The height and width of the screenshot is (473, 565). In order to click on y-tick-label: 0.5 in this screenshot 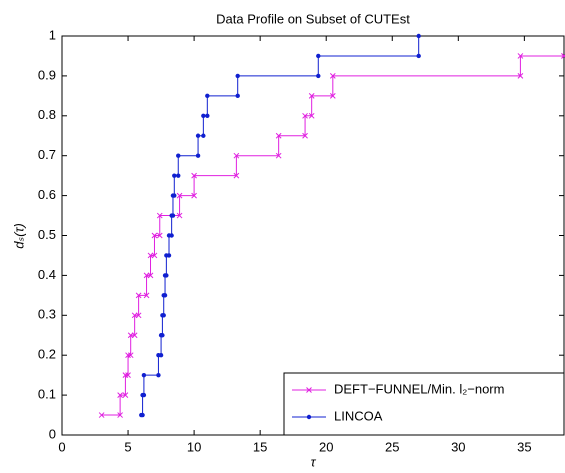, I will do `click(47, 234)`.